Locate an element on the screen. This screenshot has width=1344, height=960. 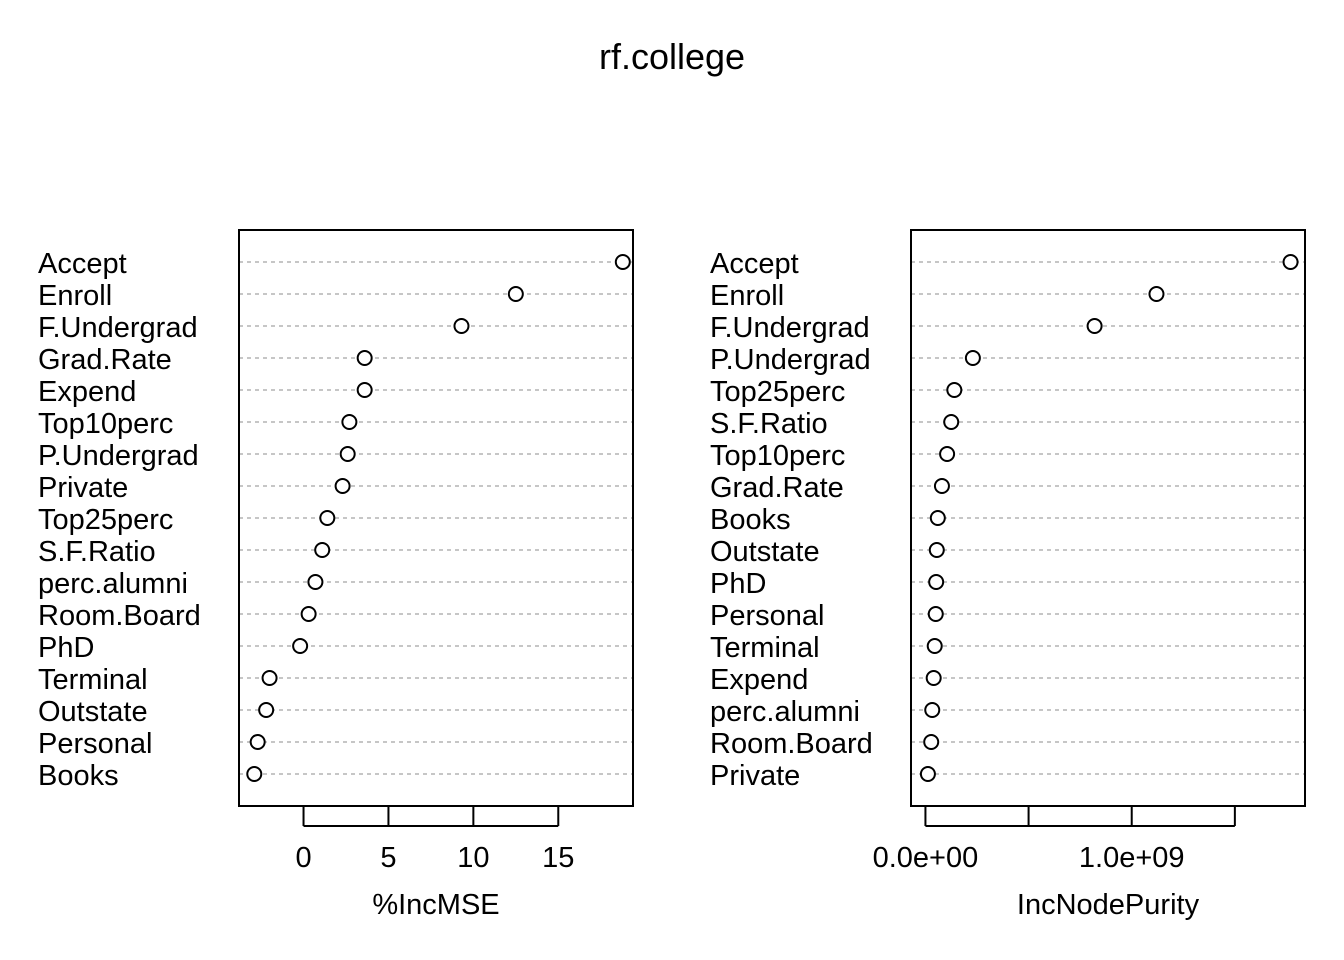
x-tick-label: 10 is located at coordinates (473, 858).